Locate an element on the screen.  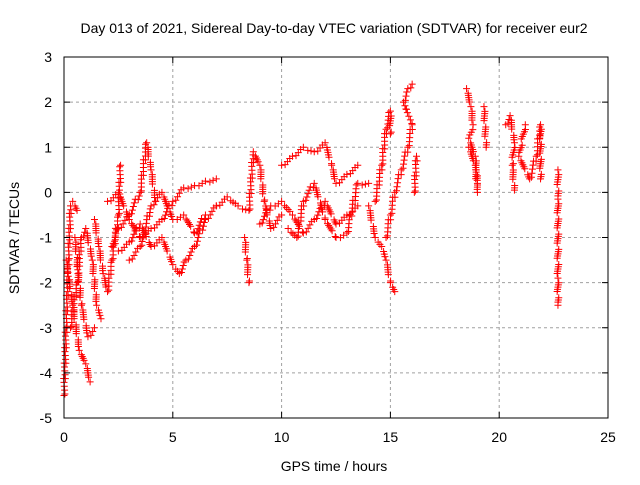
y-tick-label: -2 is located at coordinates (46, 283).